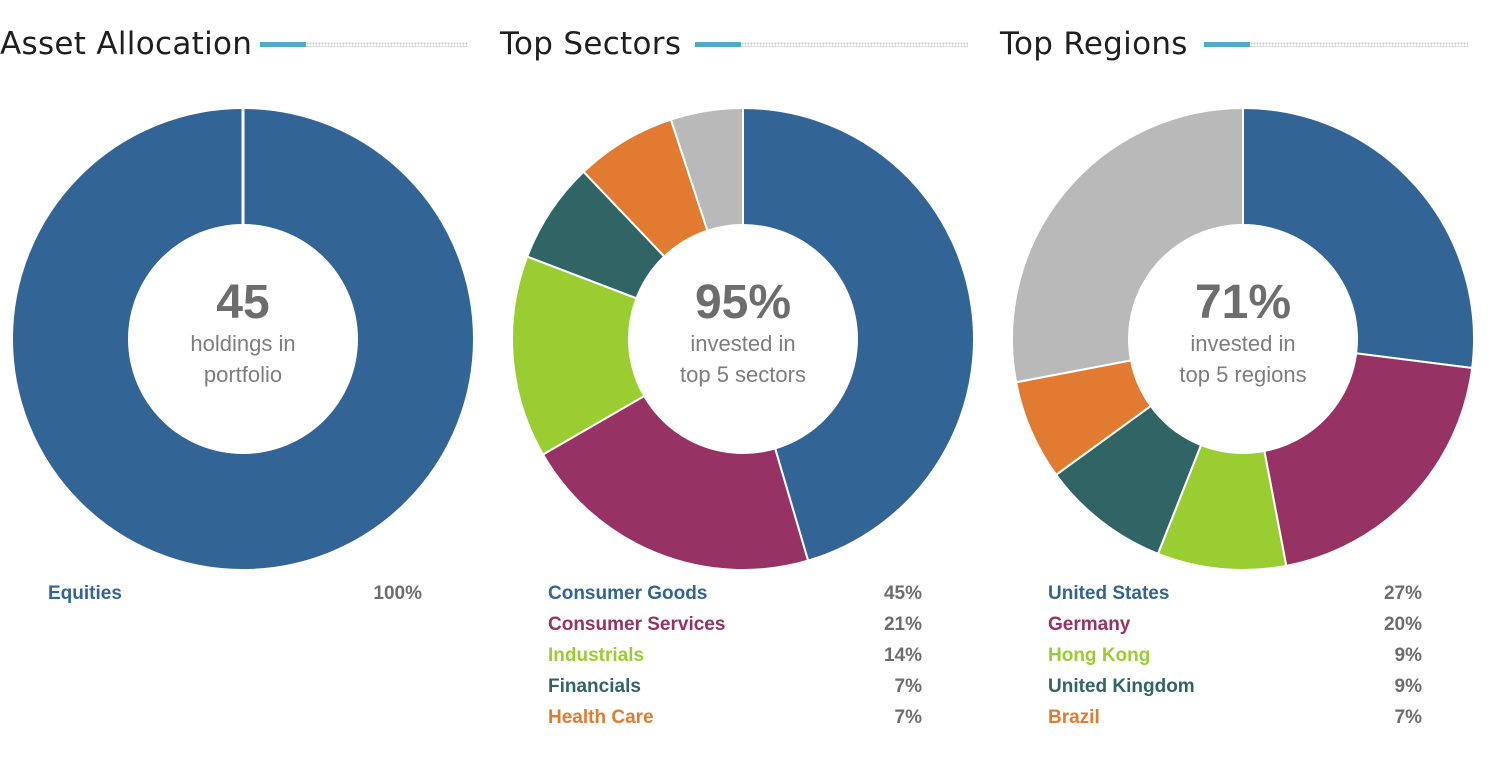 This screenshot has height=777, width=1498. Describe the element at coordinates (596, 655) in the screenshot. I see `legend-label: Industrials` at that location.